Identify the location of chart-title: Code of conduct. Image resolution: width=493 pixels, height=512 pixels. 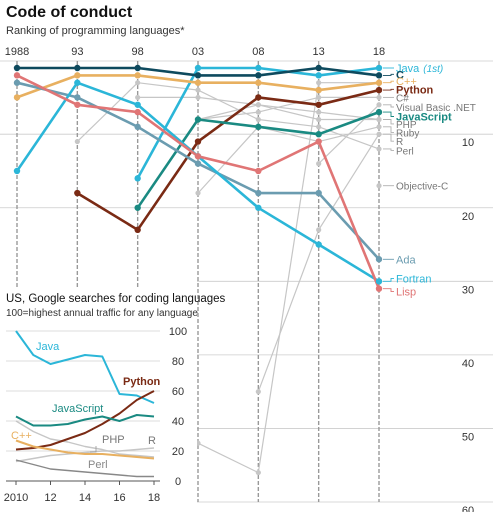
(69, 12).